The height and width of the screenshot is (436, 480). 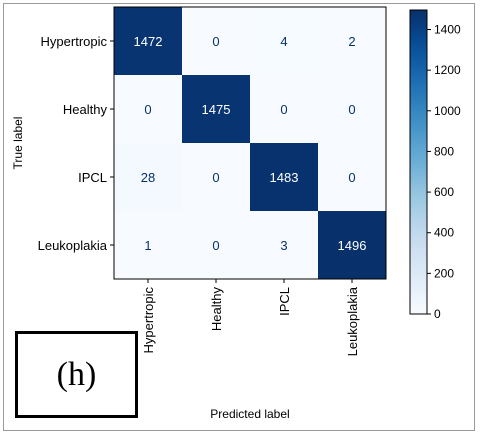 What do you see at coordinates (85, 109) in the screenshot?
I see `y-tick-label: Healthy` at bounding box center [85, 109].